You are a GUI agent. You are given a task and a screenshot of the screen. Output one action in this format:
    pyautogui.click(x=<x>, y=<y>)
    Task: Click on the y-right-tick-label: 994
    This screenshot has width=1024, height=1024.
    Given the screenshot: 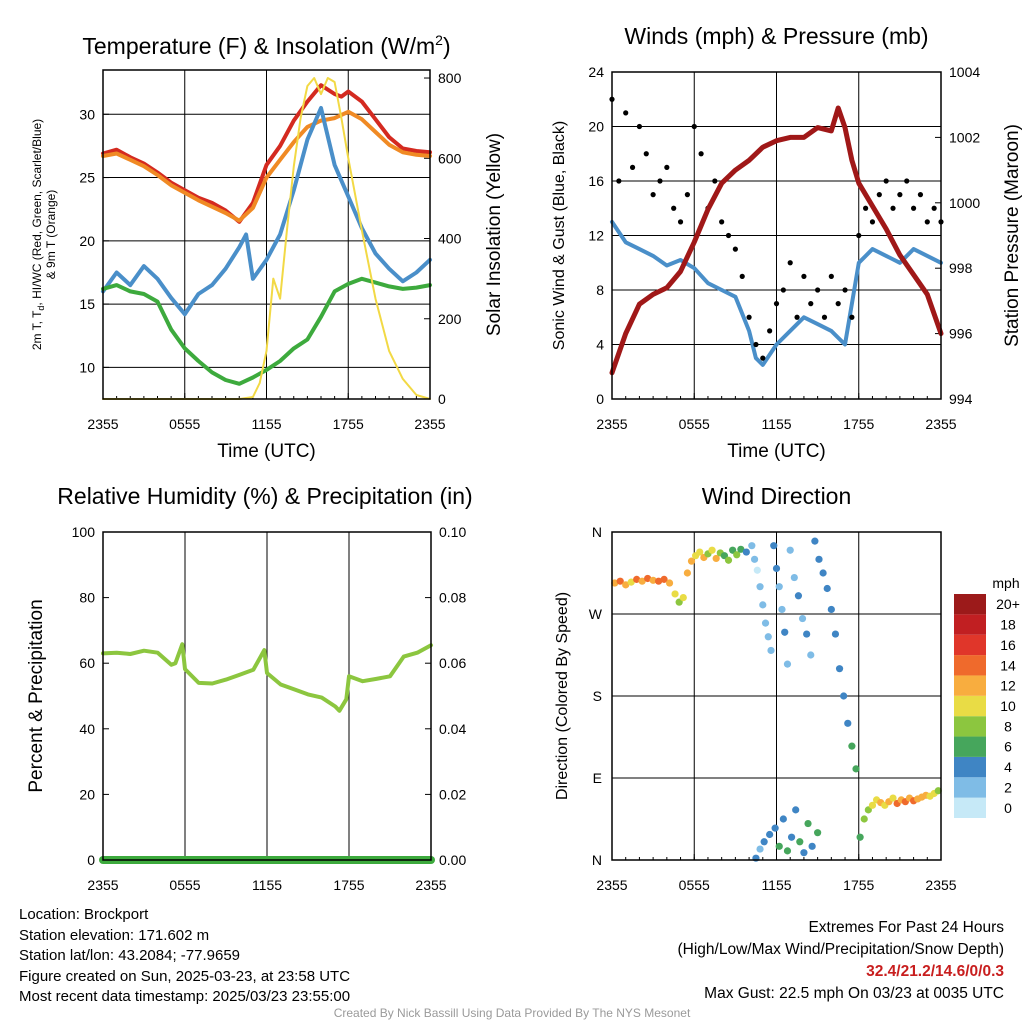 What is the action you would take?
    pyautogui.click(x=961, y=399)
    